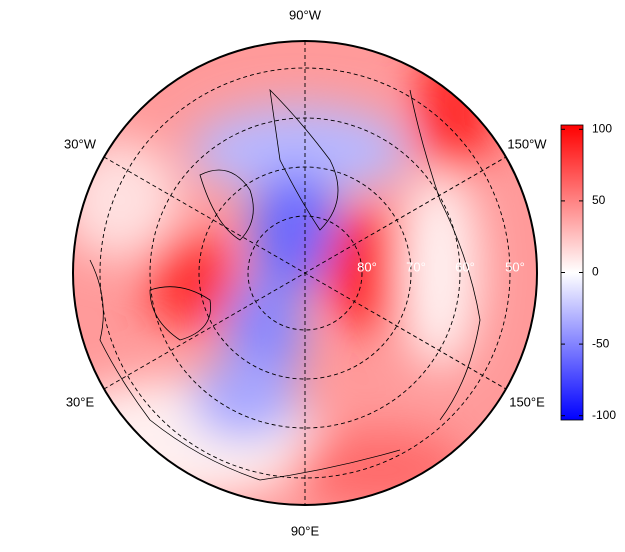 The image size is (625, 552). Describe the element at coordinates (416, 266) in the screenshot. I see `latitude-label: 70°` at that location.